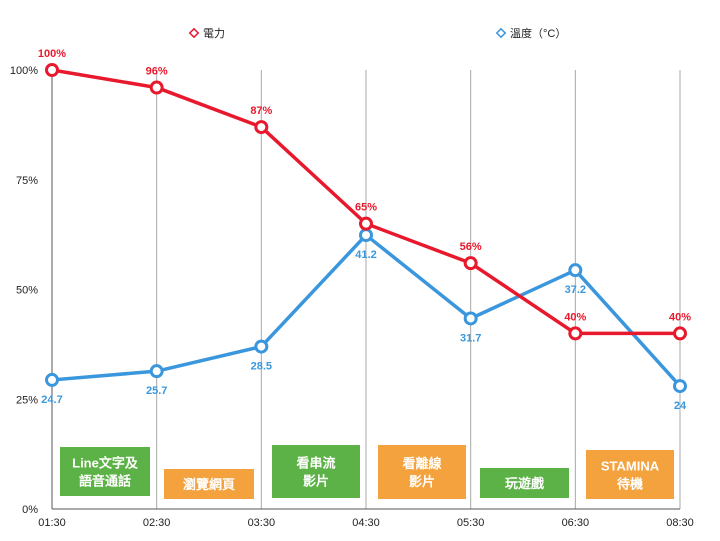  What do you see at coordinates (471, 523) in the screenshot?
I see `x-tick-label: 05:30` at bounding box center [471, 523].